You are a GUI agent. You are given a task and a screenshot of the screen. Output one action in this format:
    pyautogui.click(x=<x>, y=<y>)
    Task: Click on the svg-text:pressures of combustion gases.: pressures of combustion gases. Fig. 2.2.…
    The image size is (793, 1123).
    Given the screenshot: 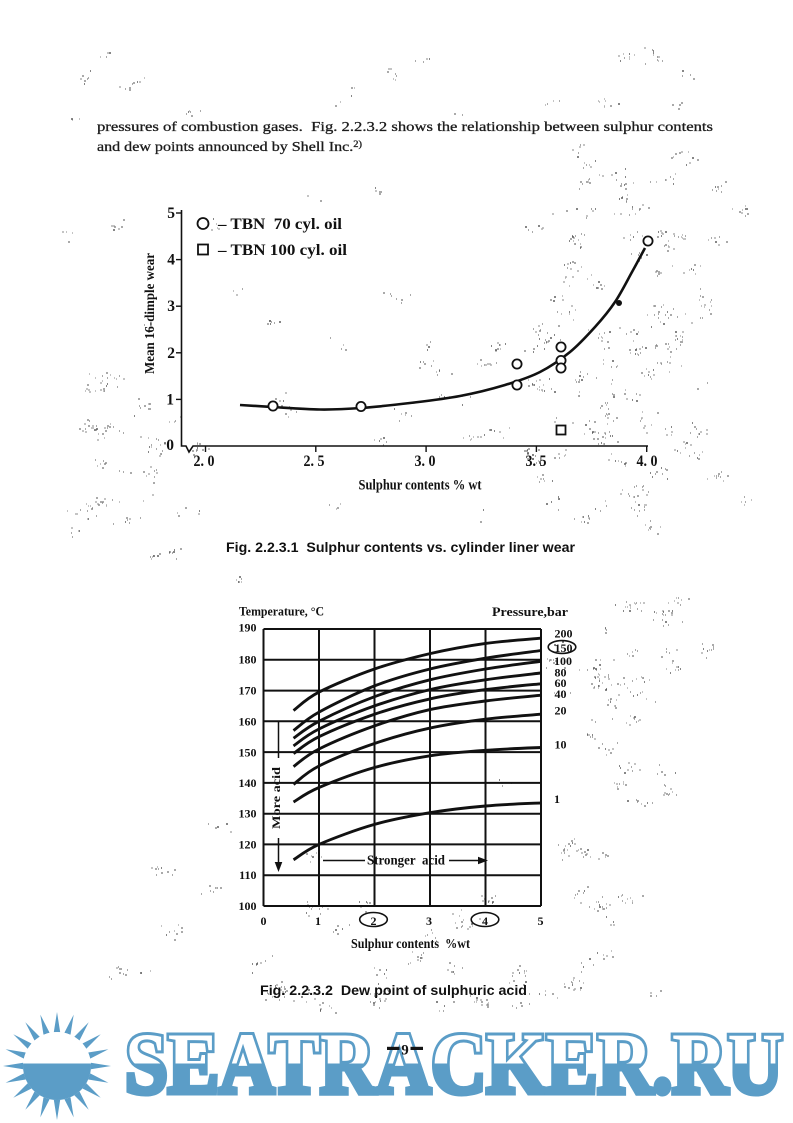 What is the action you would take?
    pyautogui.click(x=405, y=126)
    